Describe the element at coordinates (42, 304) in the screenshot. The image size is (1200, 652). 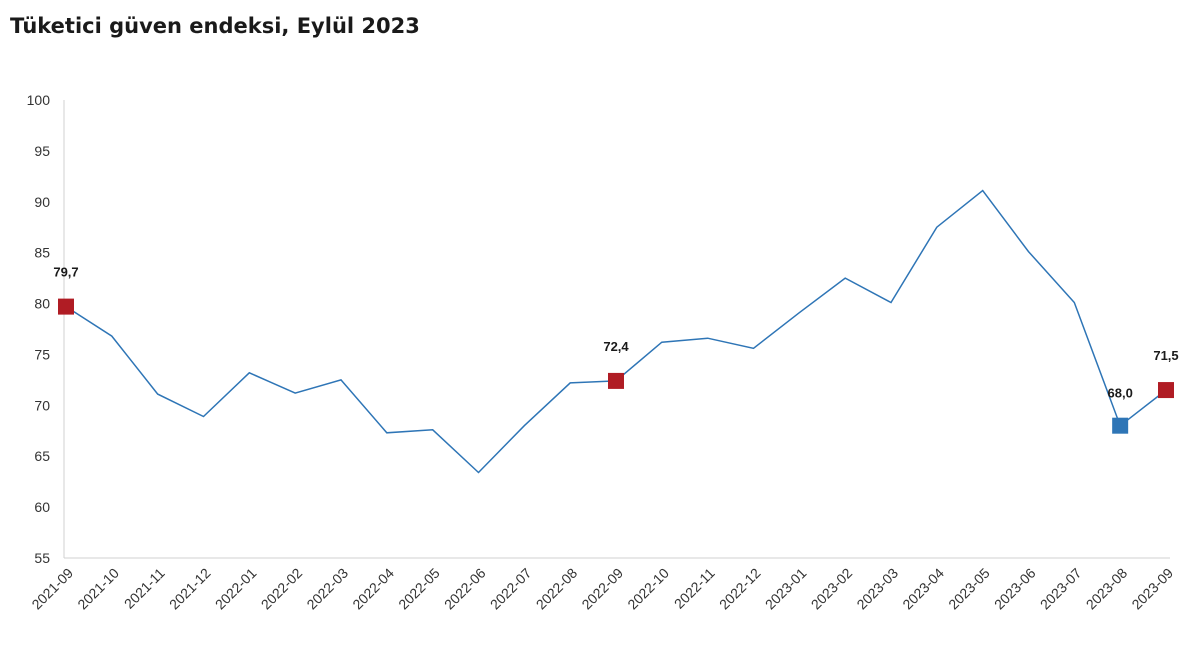
I see `y-tick-label: 80` at that location.